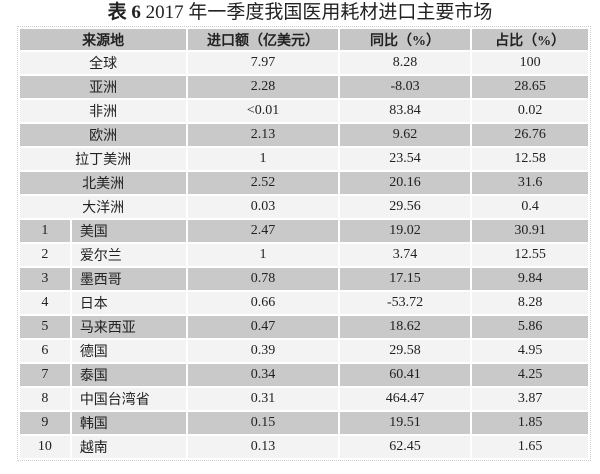  What do you see at coordinates (530, 231) in the screenshot?
I see `share: 30.91` at bounding box center [530, 231].